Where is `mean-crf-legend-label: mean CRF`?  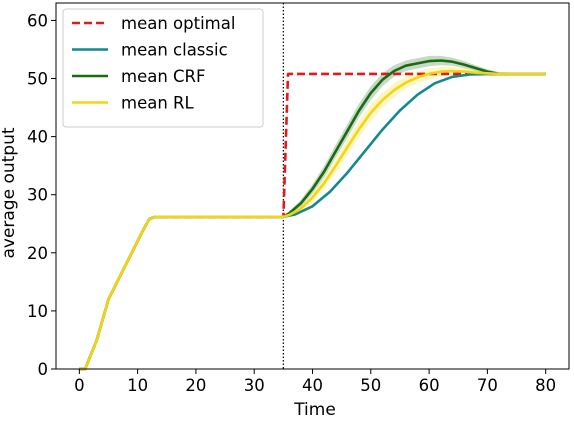
mean-crf-legend-label: mean CRF is located at coordinates (163, 76).